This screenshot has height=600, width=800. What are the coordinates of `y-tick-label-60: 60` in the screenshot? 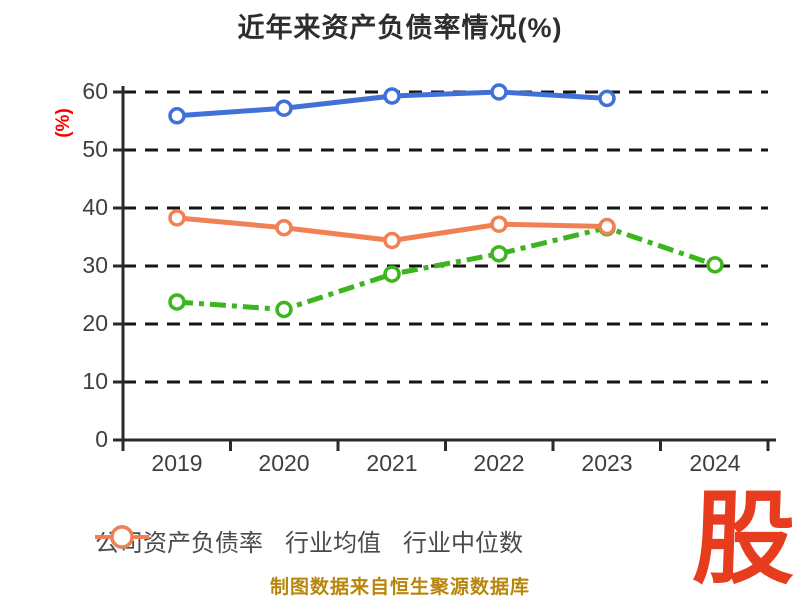 It's located at (95, 91).